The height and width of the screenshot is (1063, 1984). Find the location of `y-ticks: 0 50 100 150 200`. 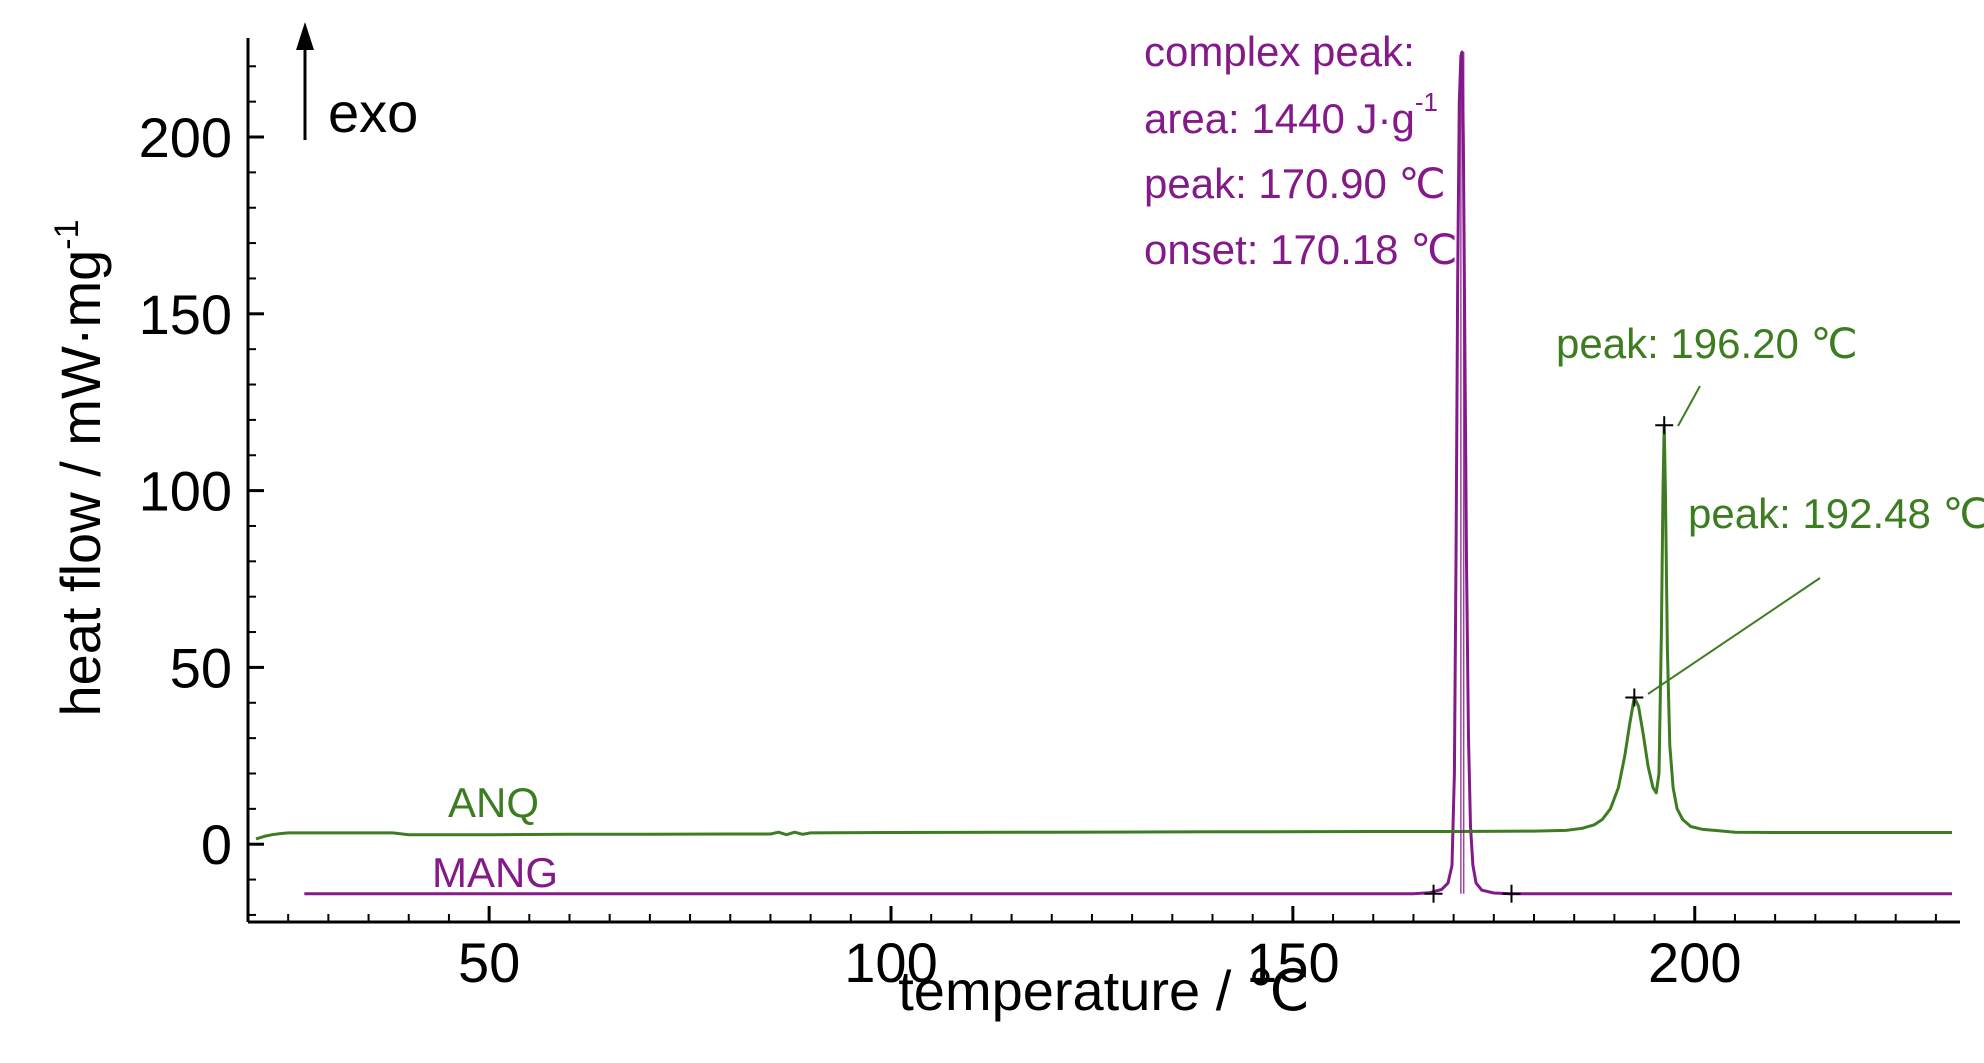

y-ticks: 0 50 100 150 200 is located at coordinates (201, 491).